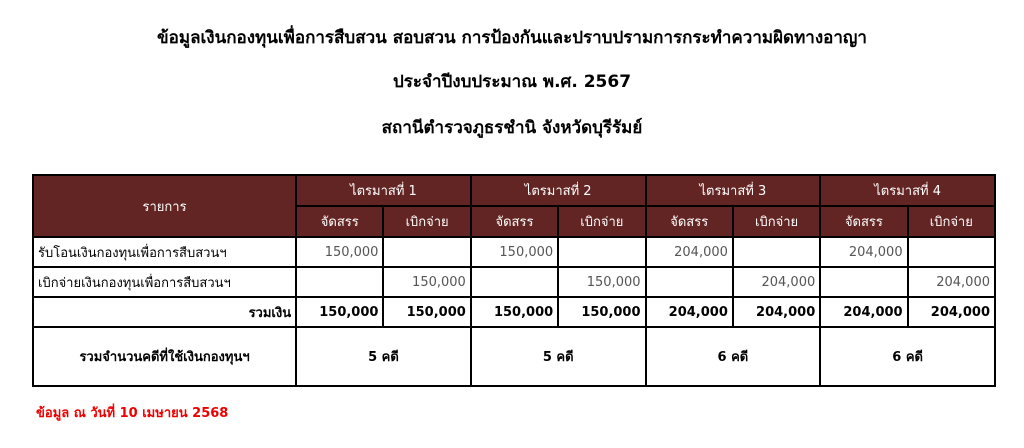 This screenshot has width=1024, height=448. Describe the element at coordinates (164, 282) in the screenshot. I see `row-label: เบิกจ่ายเงินกองทุนเพื่อการสืบสวนฯ` at that location.